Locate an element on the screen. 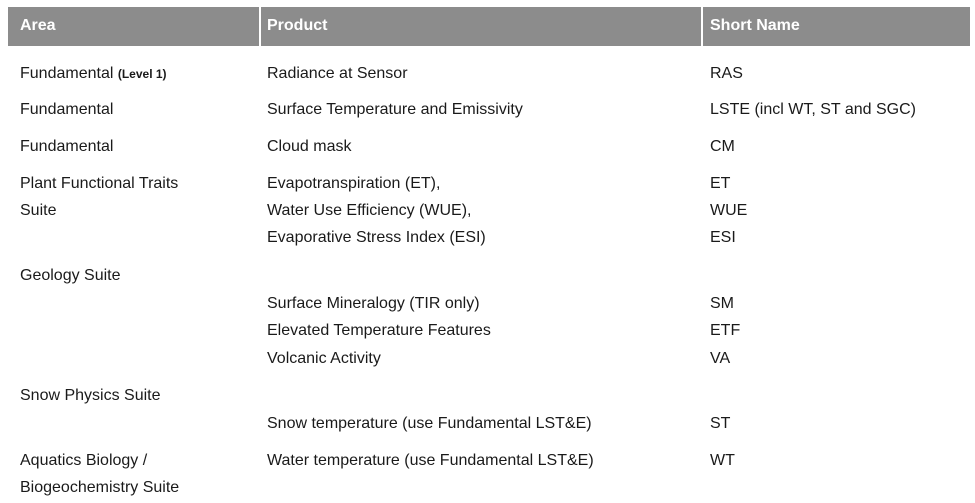 The height and width of the screenshot is (503, 975). row-product-cell: Volcanic Activity is located at coordinates (324, 358).